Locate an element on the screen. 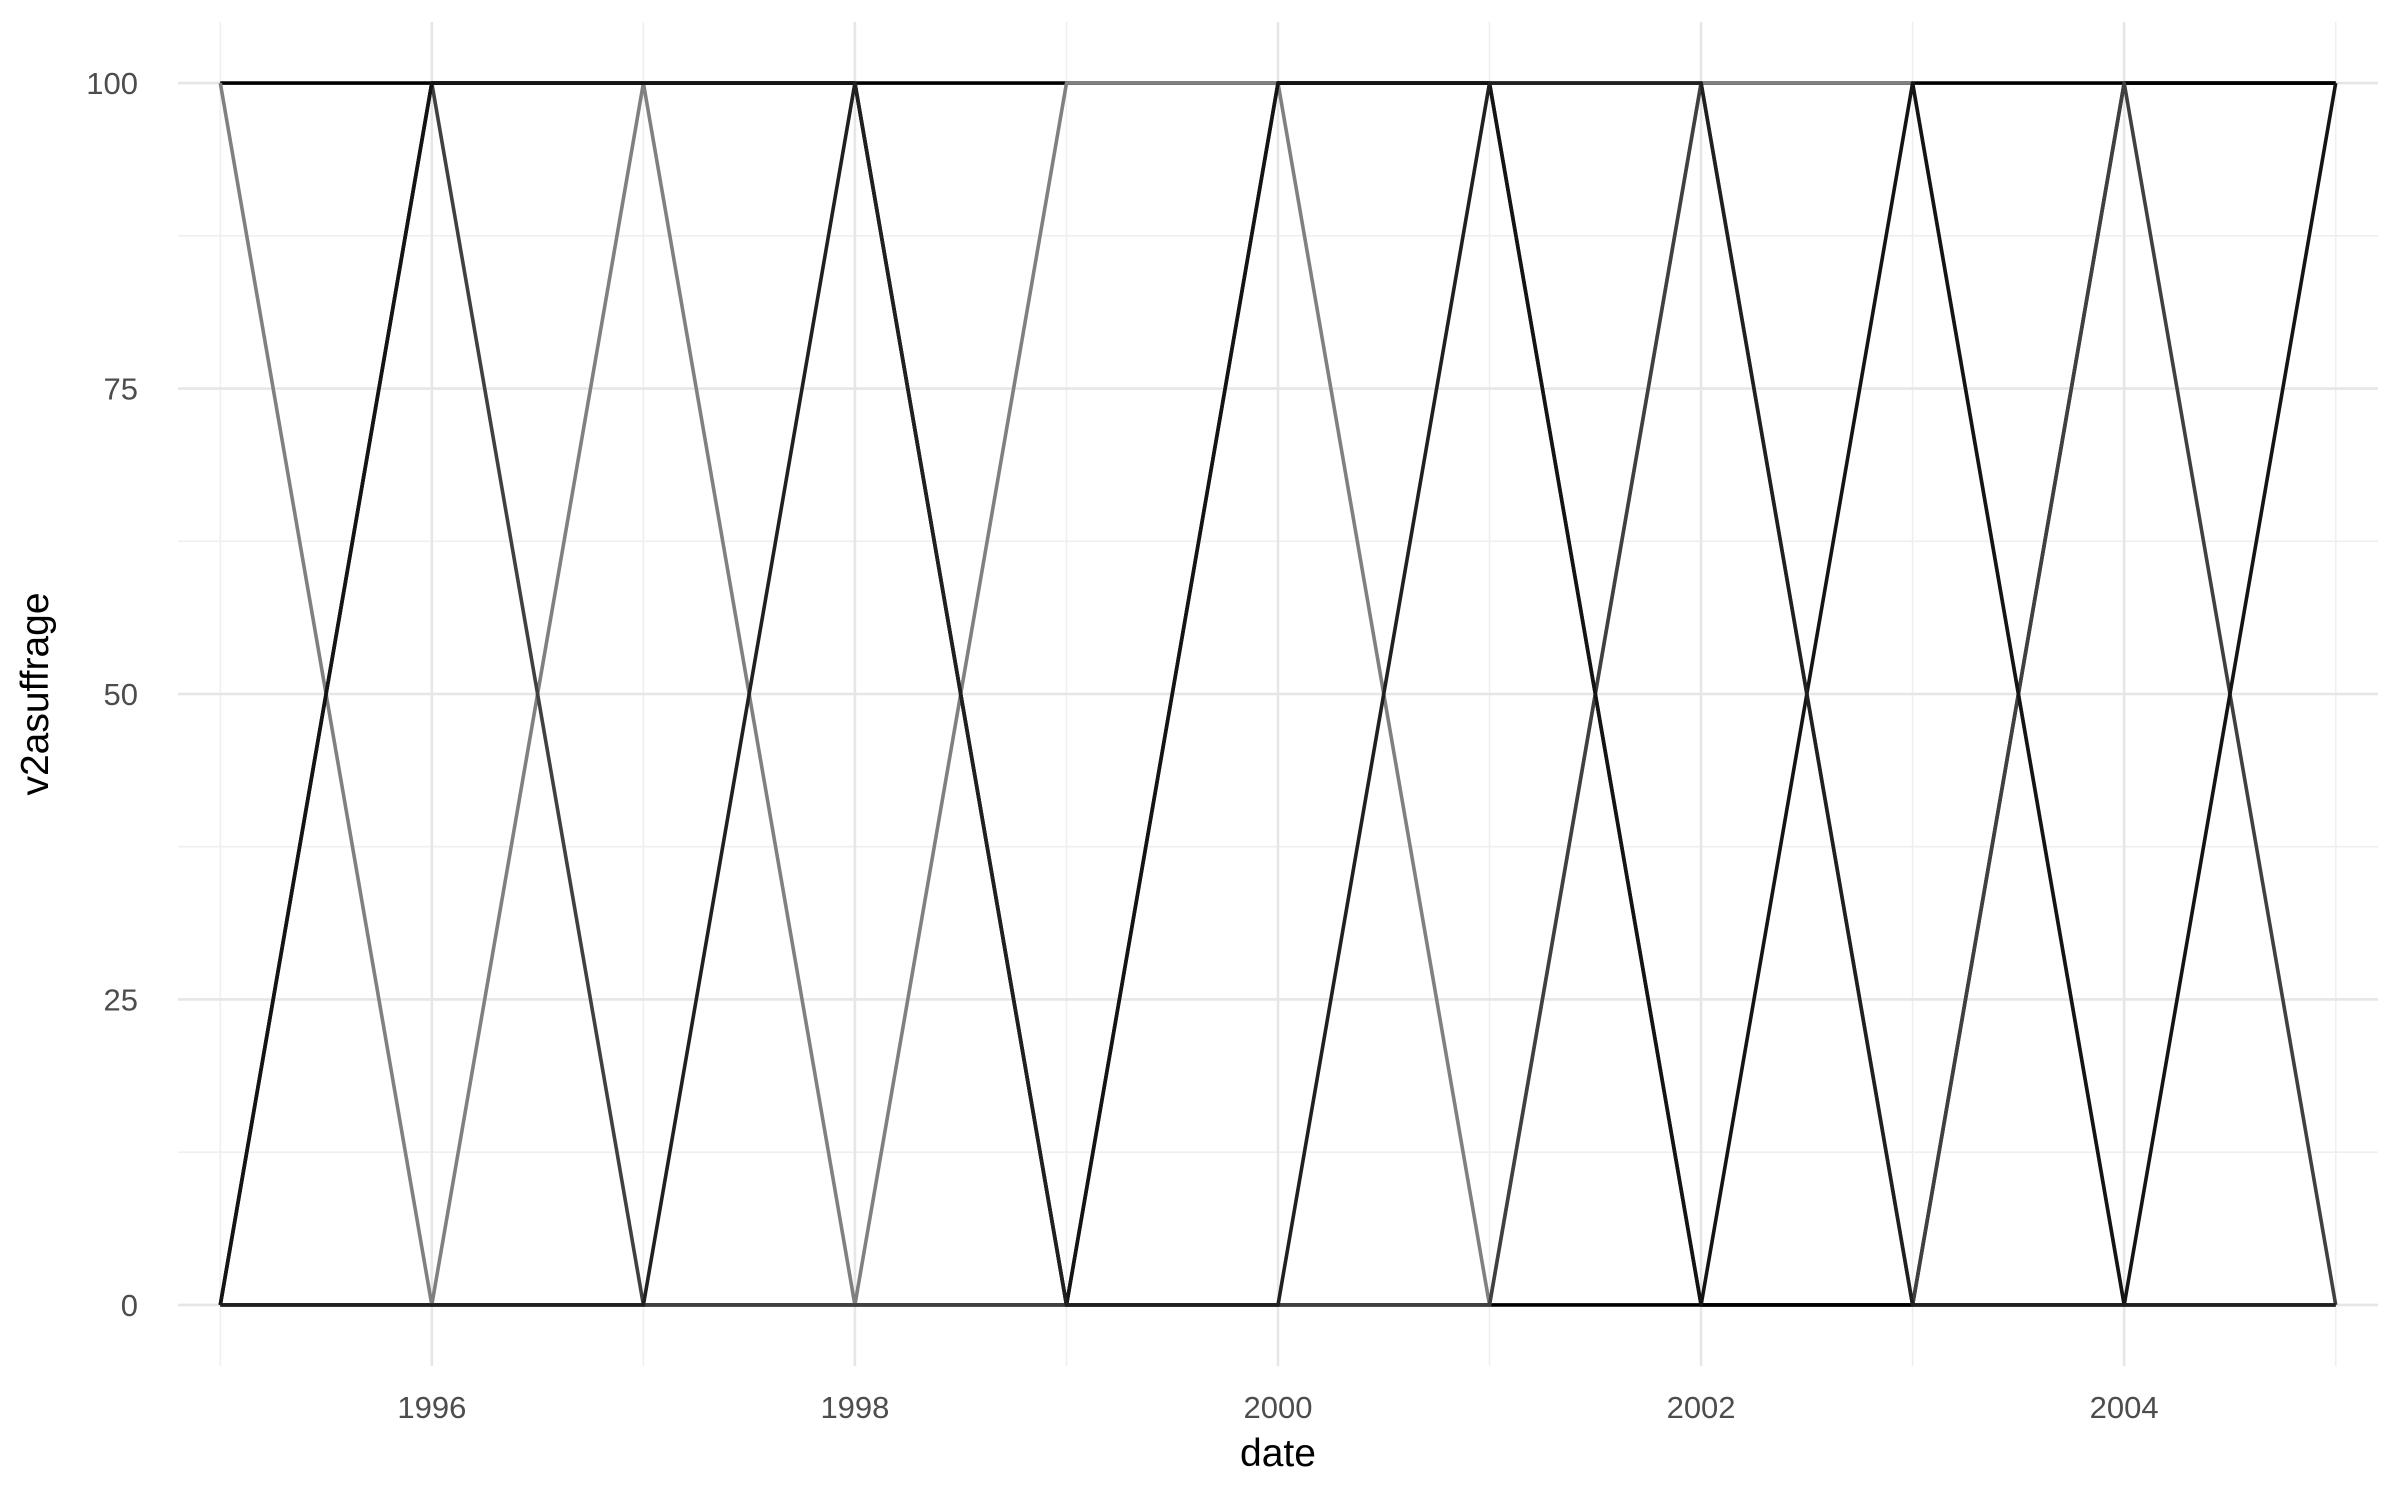 Image resolution: width=2400 pixels, height=1500 pixels. x-tick-label-4: 2004 is located at coordinates (2124, 1407).